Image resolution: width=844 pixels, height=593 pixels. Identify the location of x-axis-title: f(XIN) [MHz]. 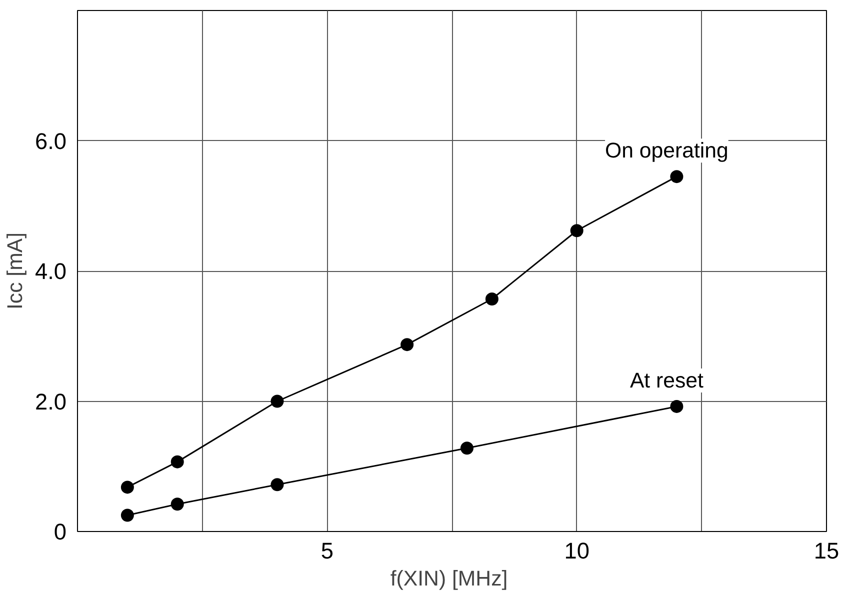
(449, 578).